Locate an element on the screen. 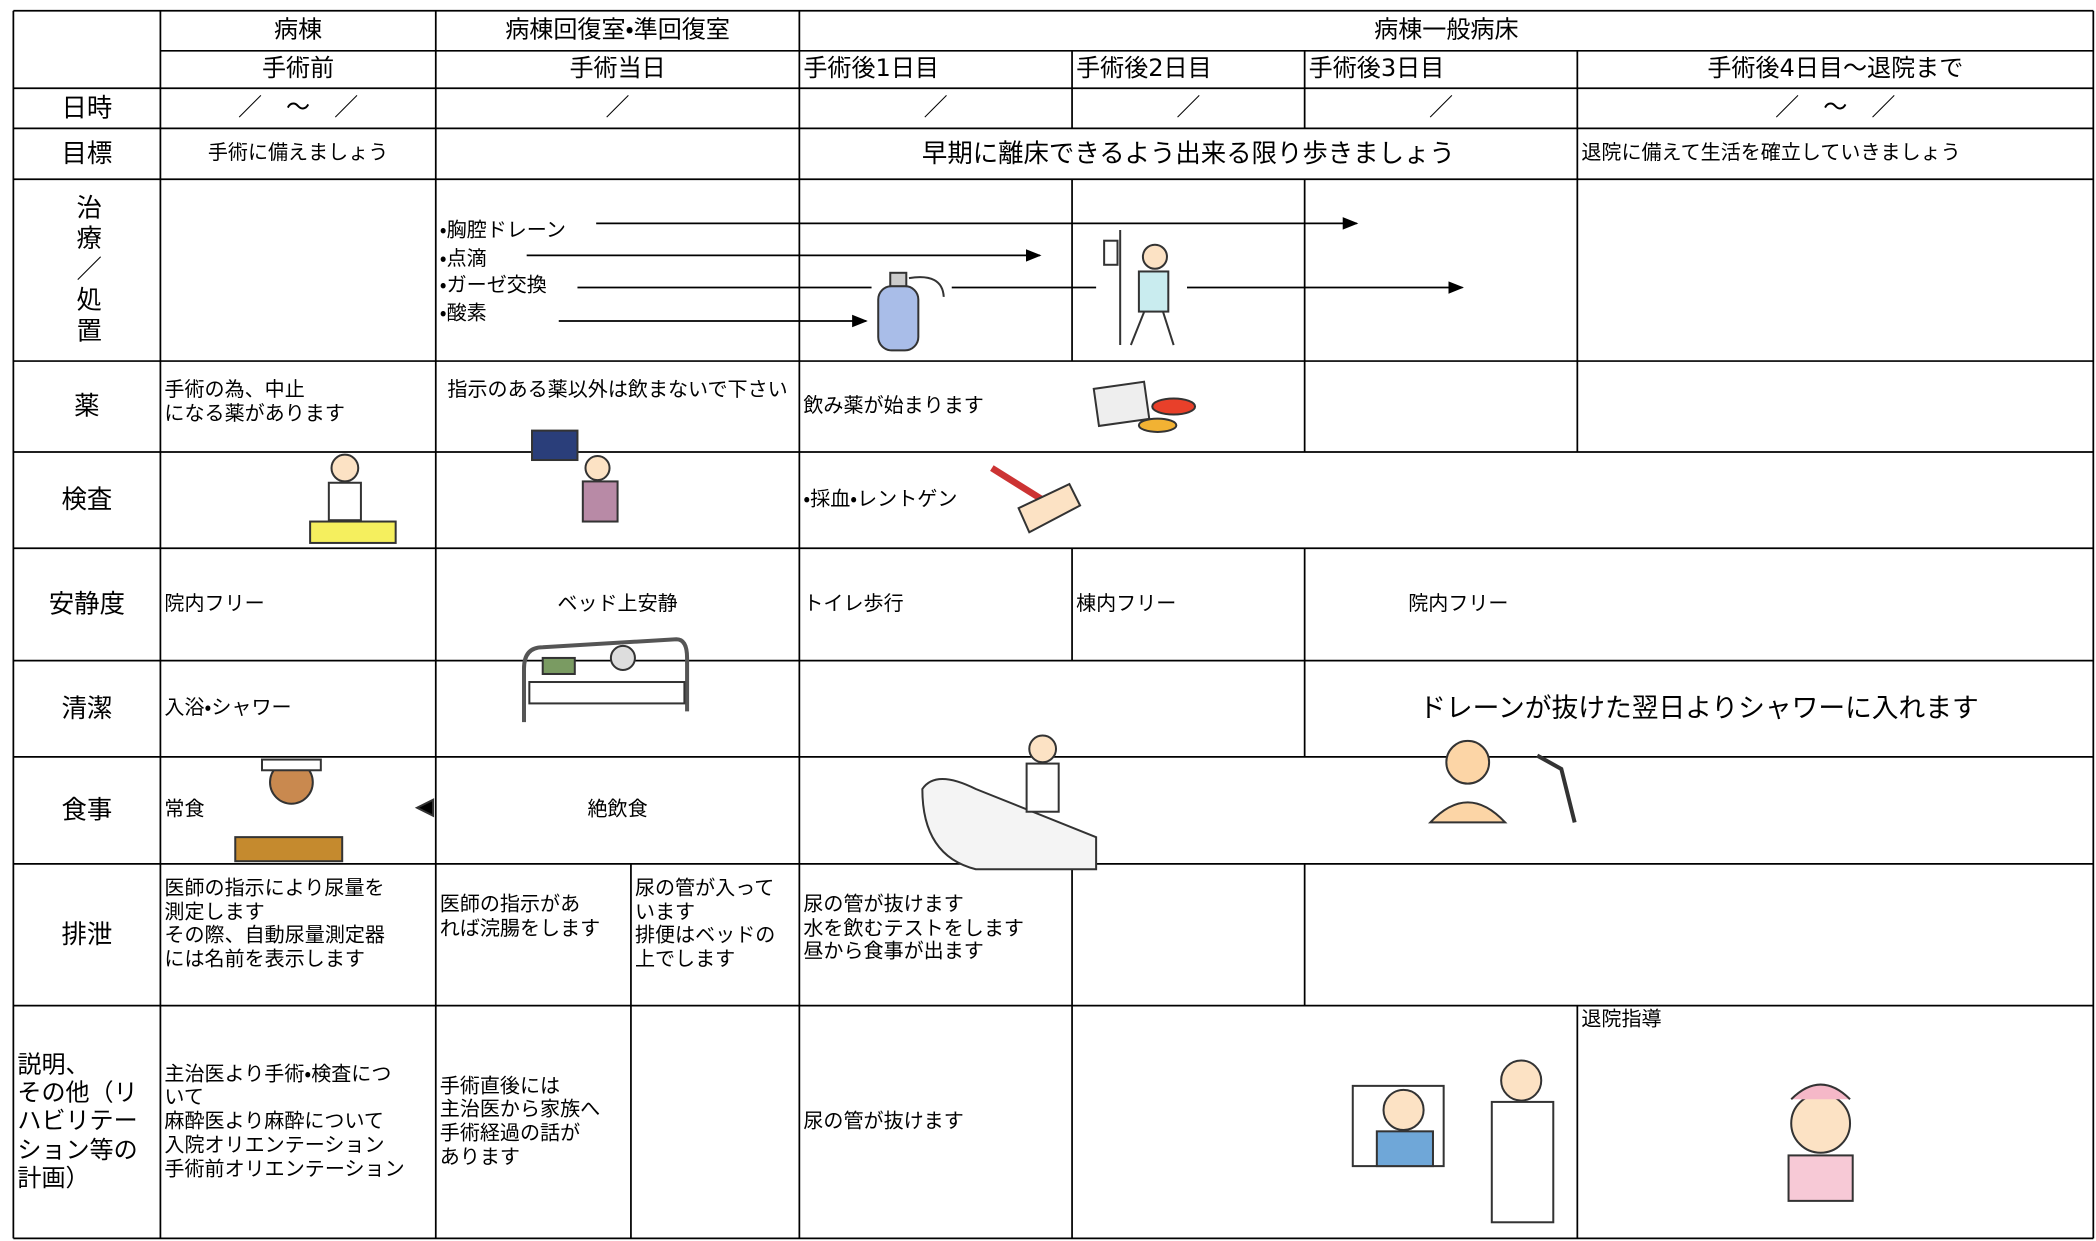 The height and width of the screenshot is (1241, 2096). row-label: 目標 is located at coordinates (87, 153).